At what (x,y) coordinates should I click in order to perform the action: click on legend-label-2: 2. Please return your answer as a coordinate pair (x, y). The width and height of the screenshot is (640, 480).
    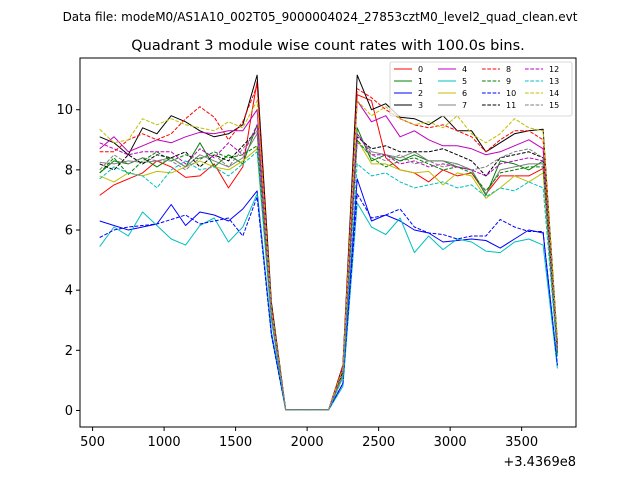
    Looking at the image, I should click on (420, 93).